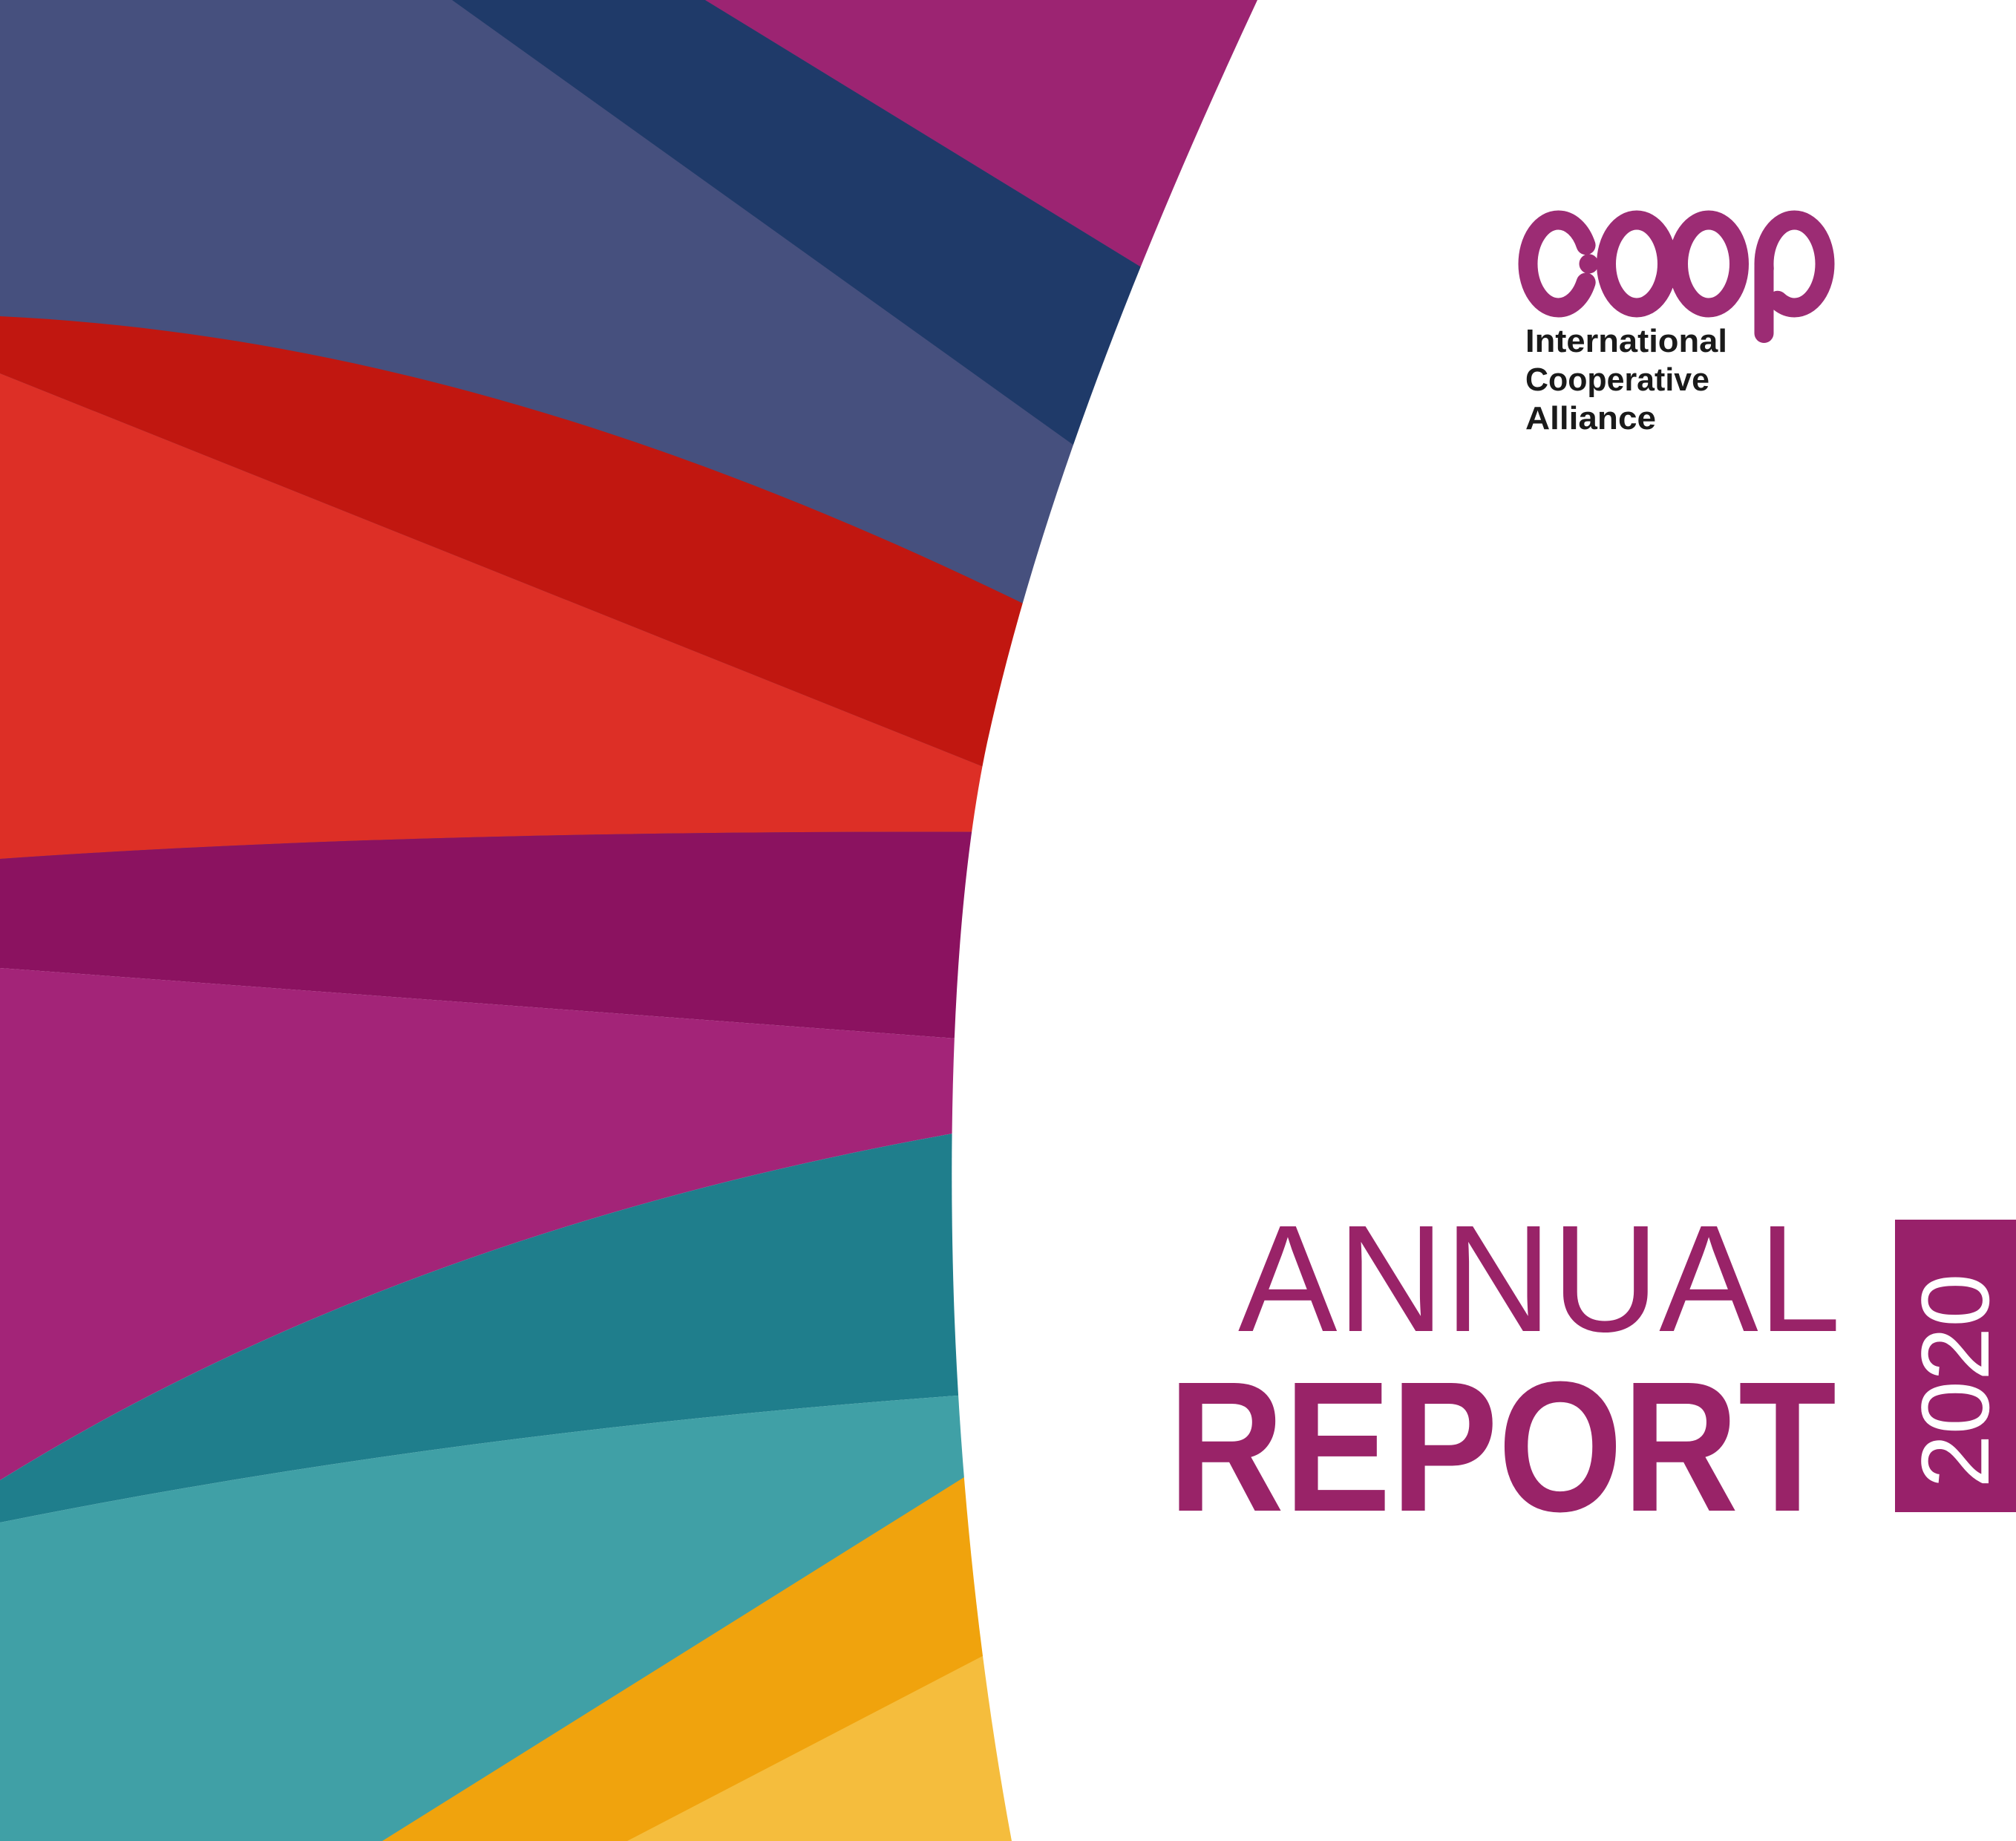 The width and height of the screenshot is (2016, 1841). Describe the element at coordinates (1617, 380) in the screenshot. I see `org-line-2: Cooperative` at that location.